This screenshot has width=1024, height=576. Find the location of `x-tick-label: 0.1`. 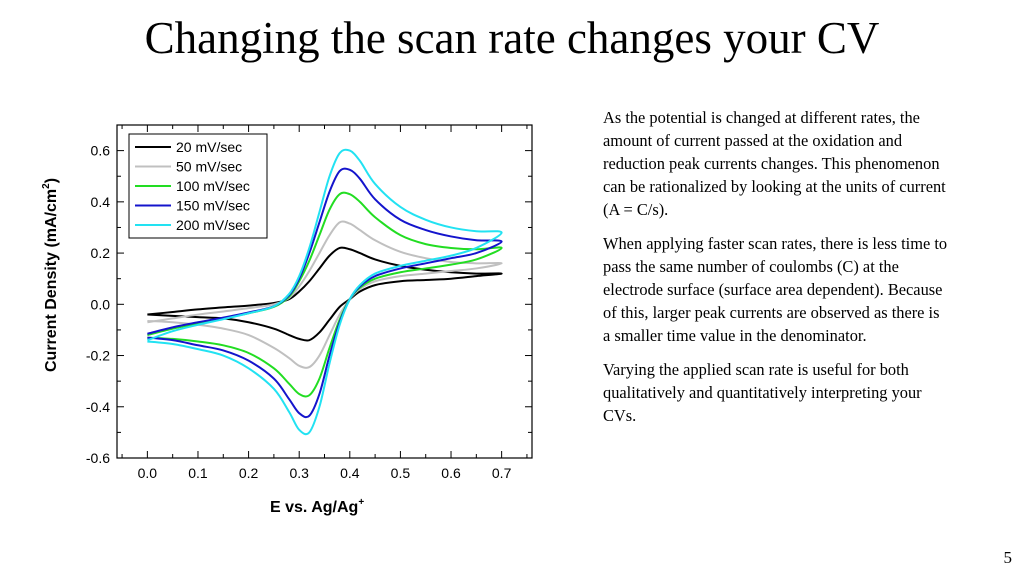

x-tick-label: 0.1 is located at coordinates (198, 473).